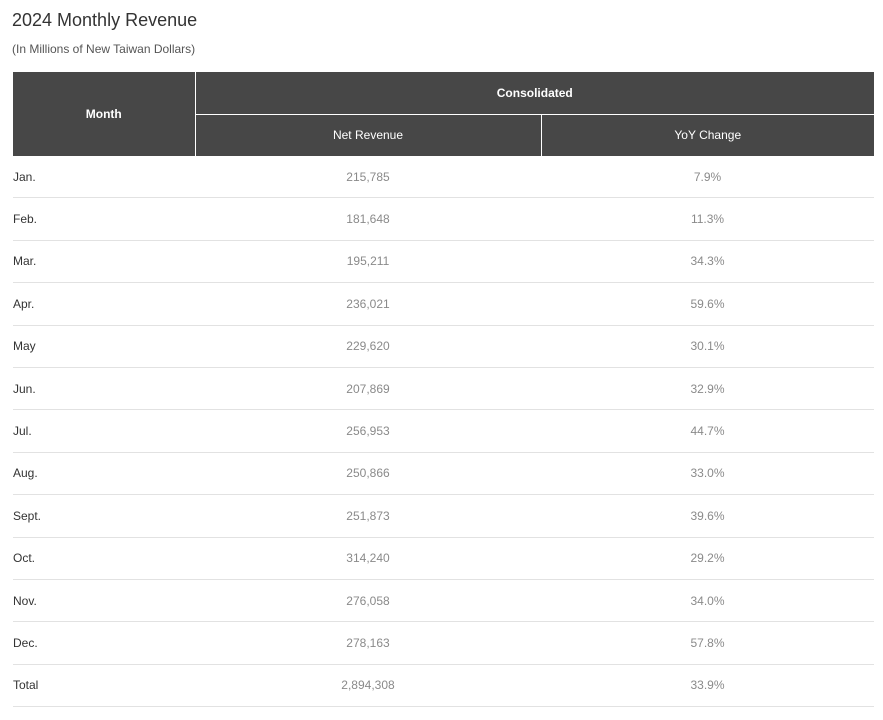 The image size is (883, 720). Describe the element at coordinates (708, 346) in the screenshot. I see `row-yoy-change: 30.1%` at that location.